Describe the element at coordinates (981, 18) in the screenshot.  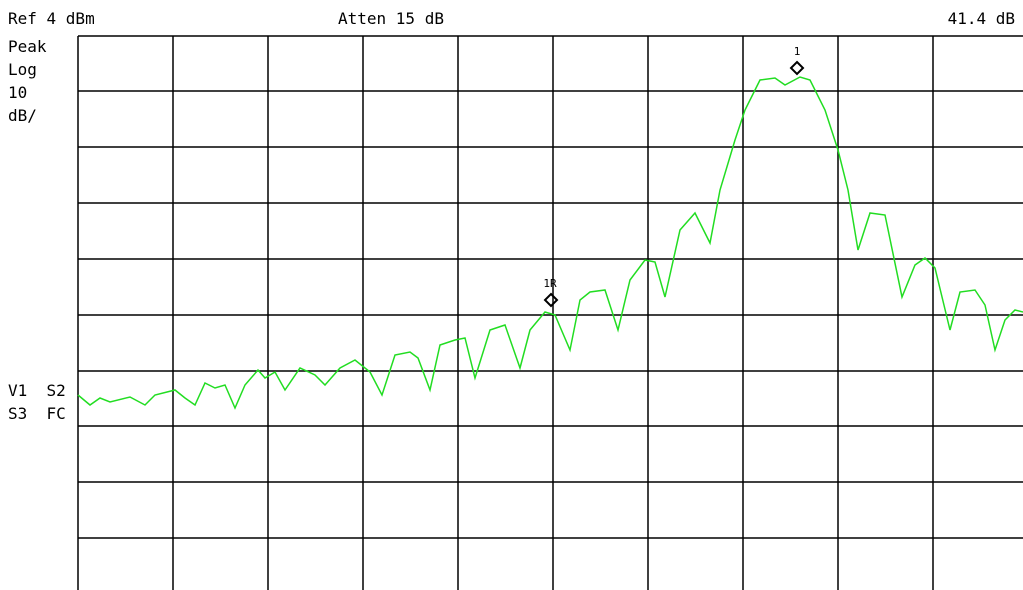
I see `marker-delta: 41.4 dB` at that location.